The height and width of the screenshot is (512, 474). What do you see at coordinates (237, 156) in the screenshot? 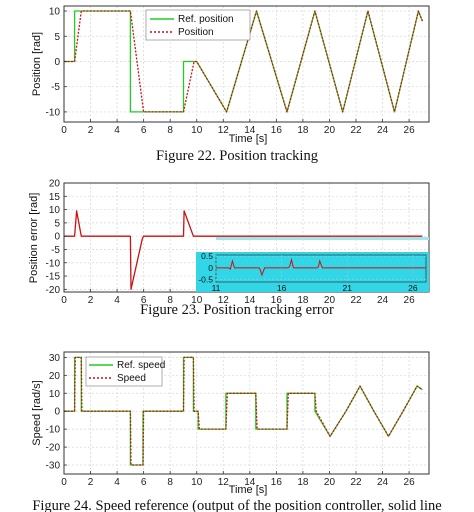
I see `figure-22-caption: Figure 22. Position tracking` at bounding box center [237, 156].